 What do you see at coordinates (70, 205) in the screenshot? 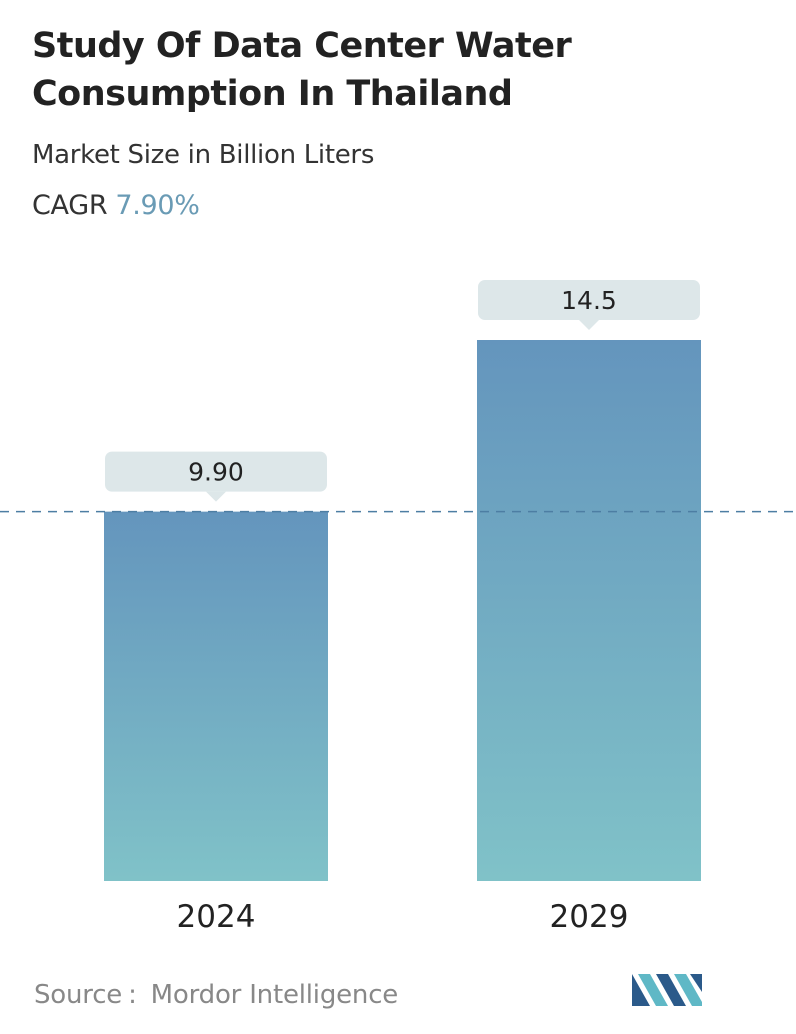
I see `cagr-label: CAGR` at bounding box center [70, 205].